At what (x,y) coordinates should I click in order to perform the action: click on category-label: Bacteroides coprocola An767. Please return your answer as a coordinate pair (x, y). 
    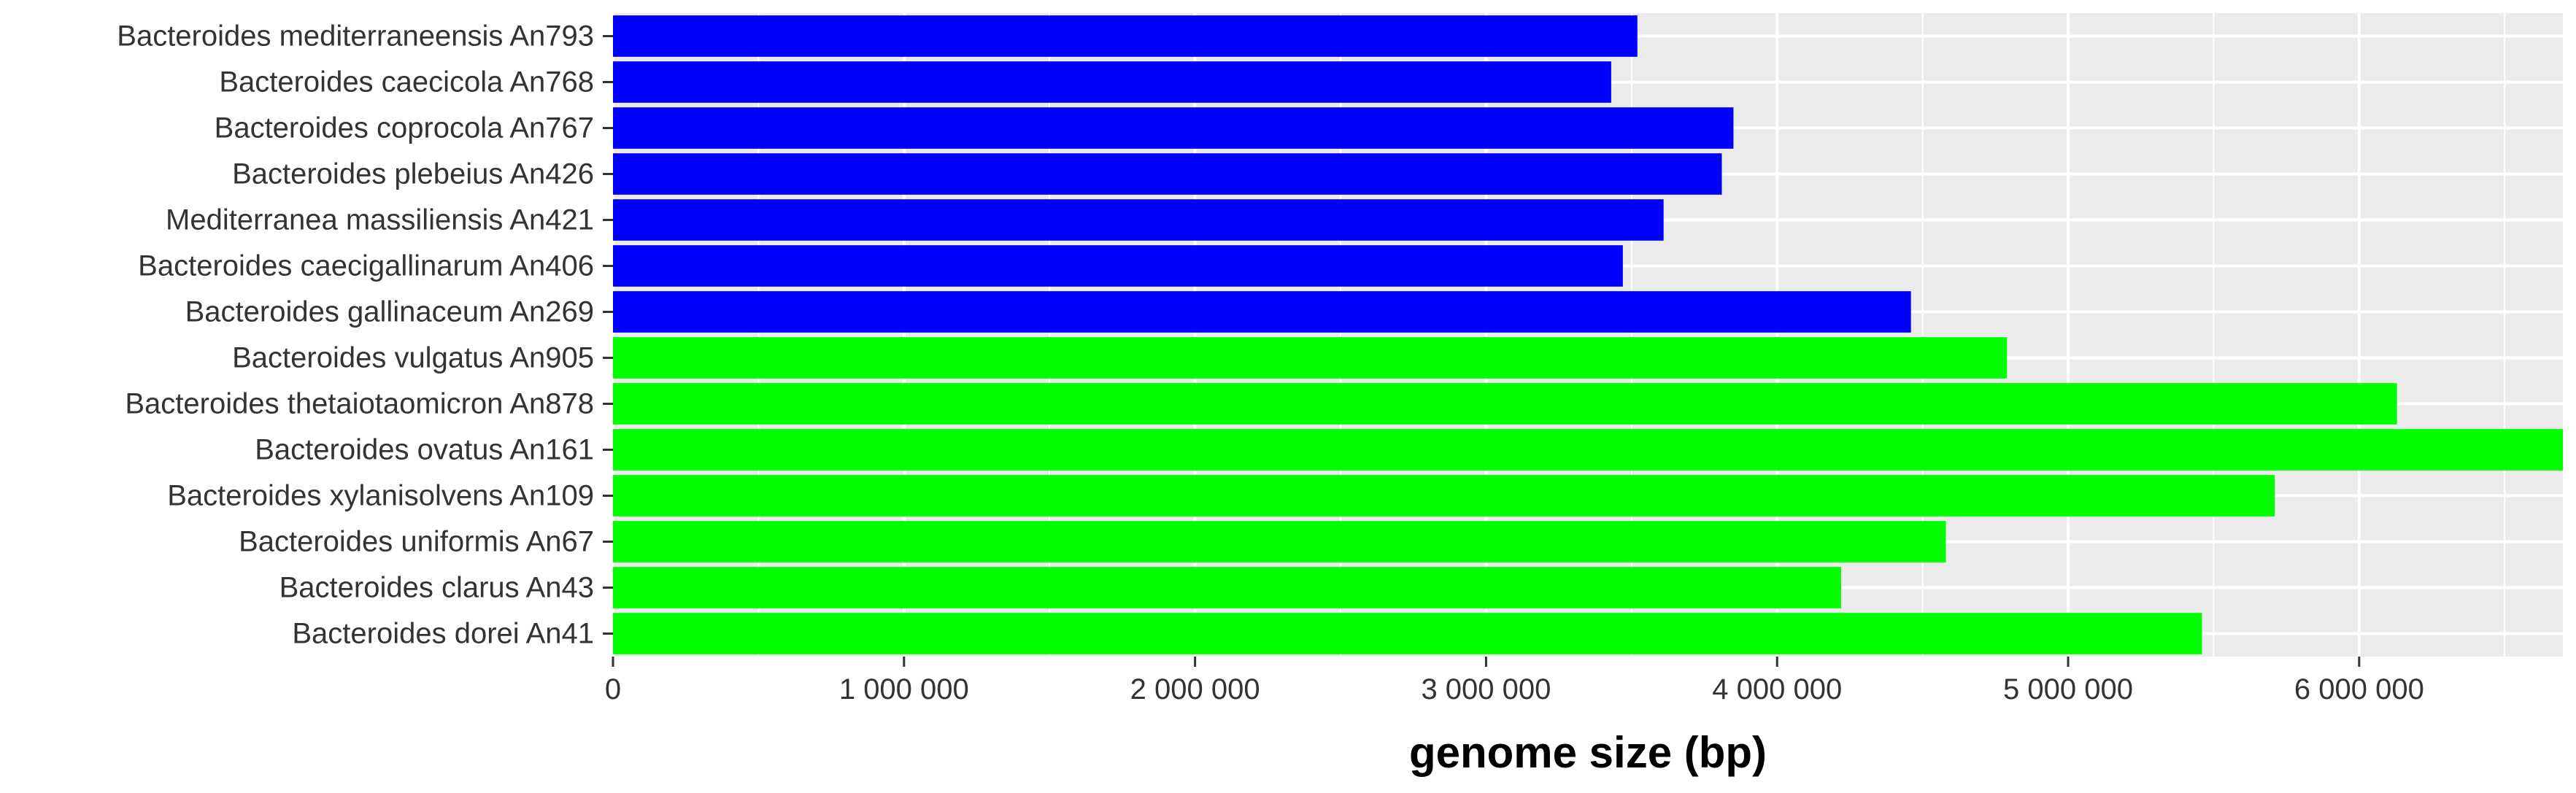
    Looking at the image, I should click on (405, 128).